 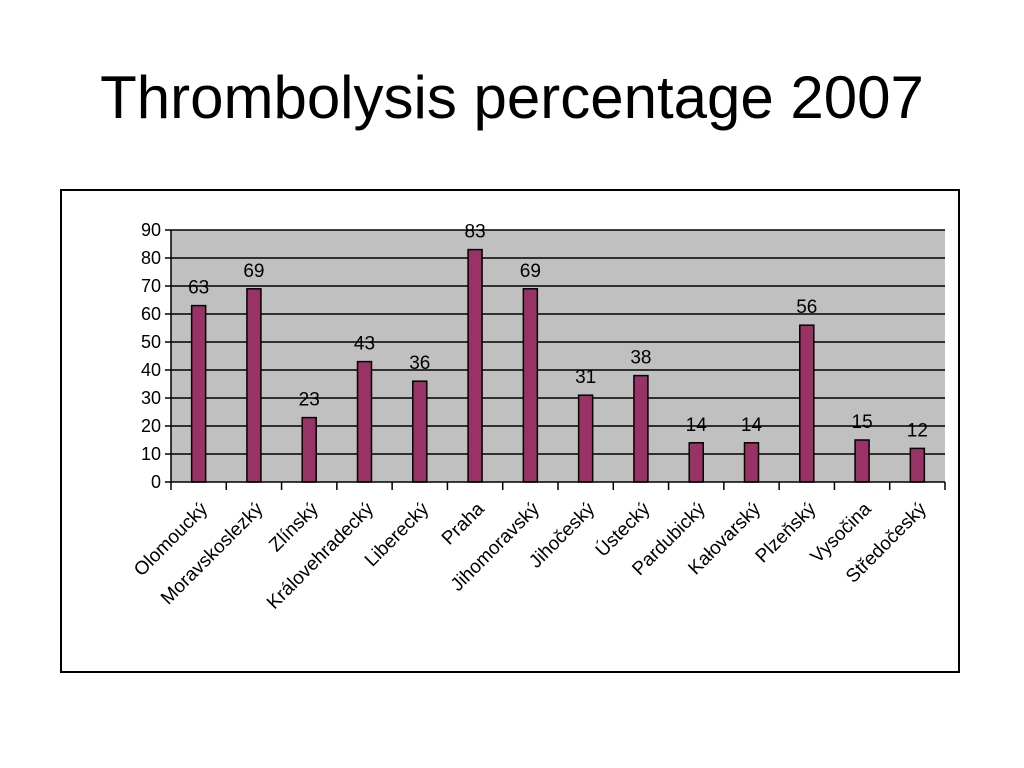 What do you see at coordinates (806, 307) in the screenshot?
I see `data-label: 56` at bounding box center [806, 307].